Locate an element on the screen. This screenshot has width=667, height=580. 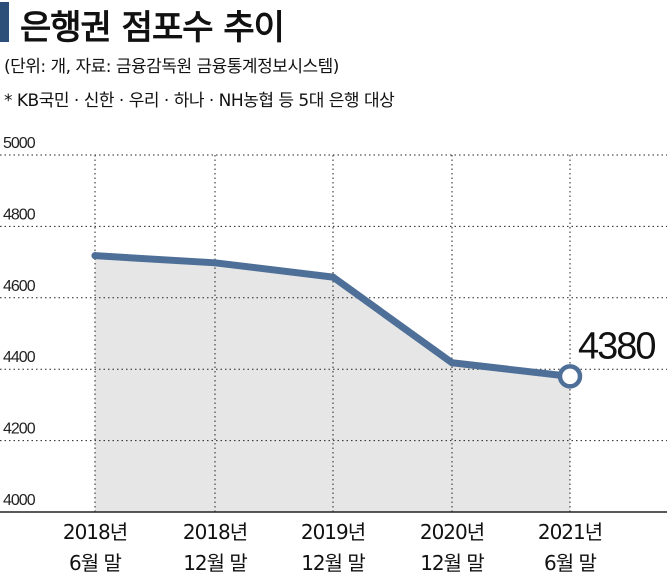
x-tick-label: 2019년 is located at coordinates (333, 532).